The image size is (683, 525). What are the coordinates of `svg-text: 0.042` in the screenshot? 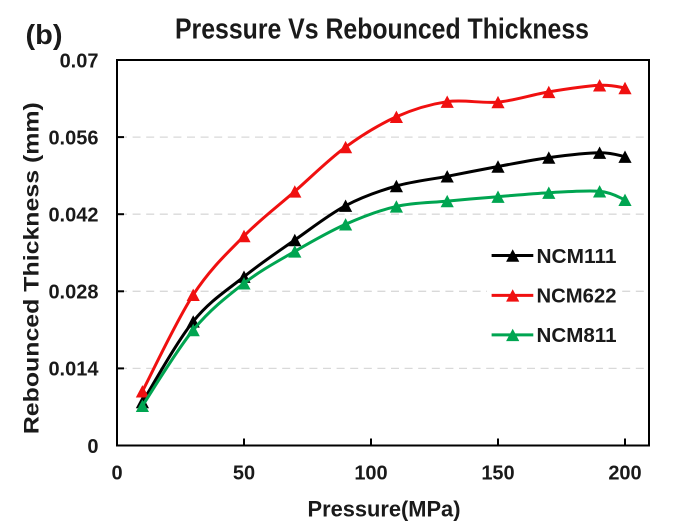 It's located at (73, 216).